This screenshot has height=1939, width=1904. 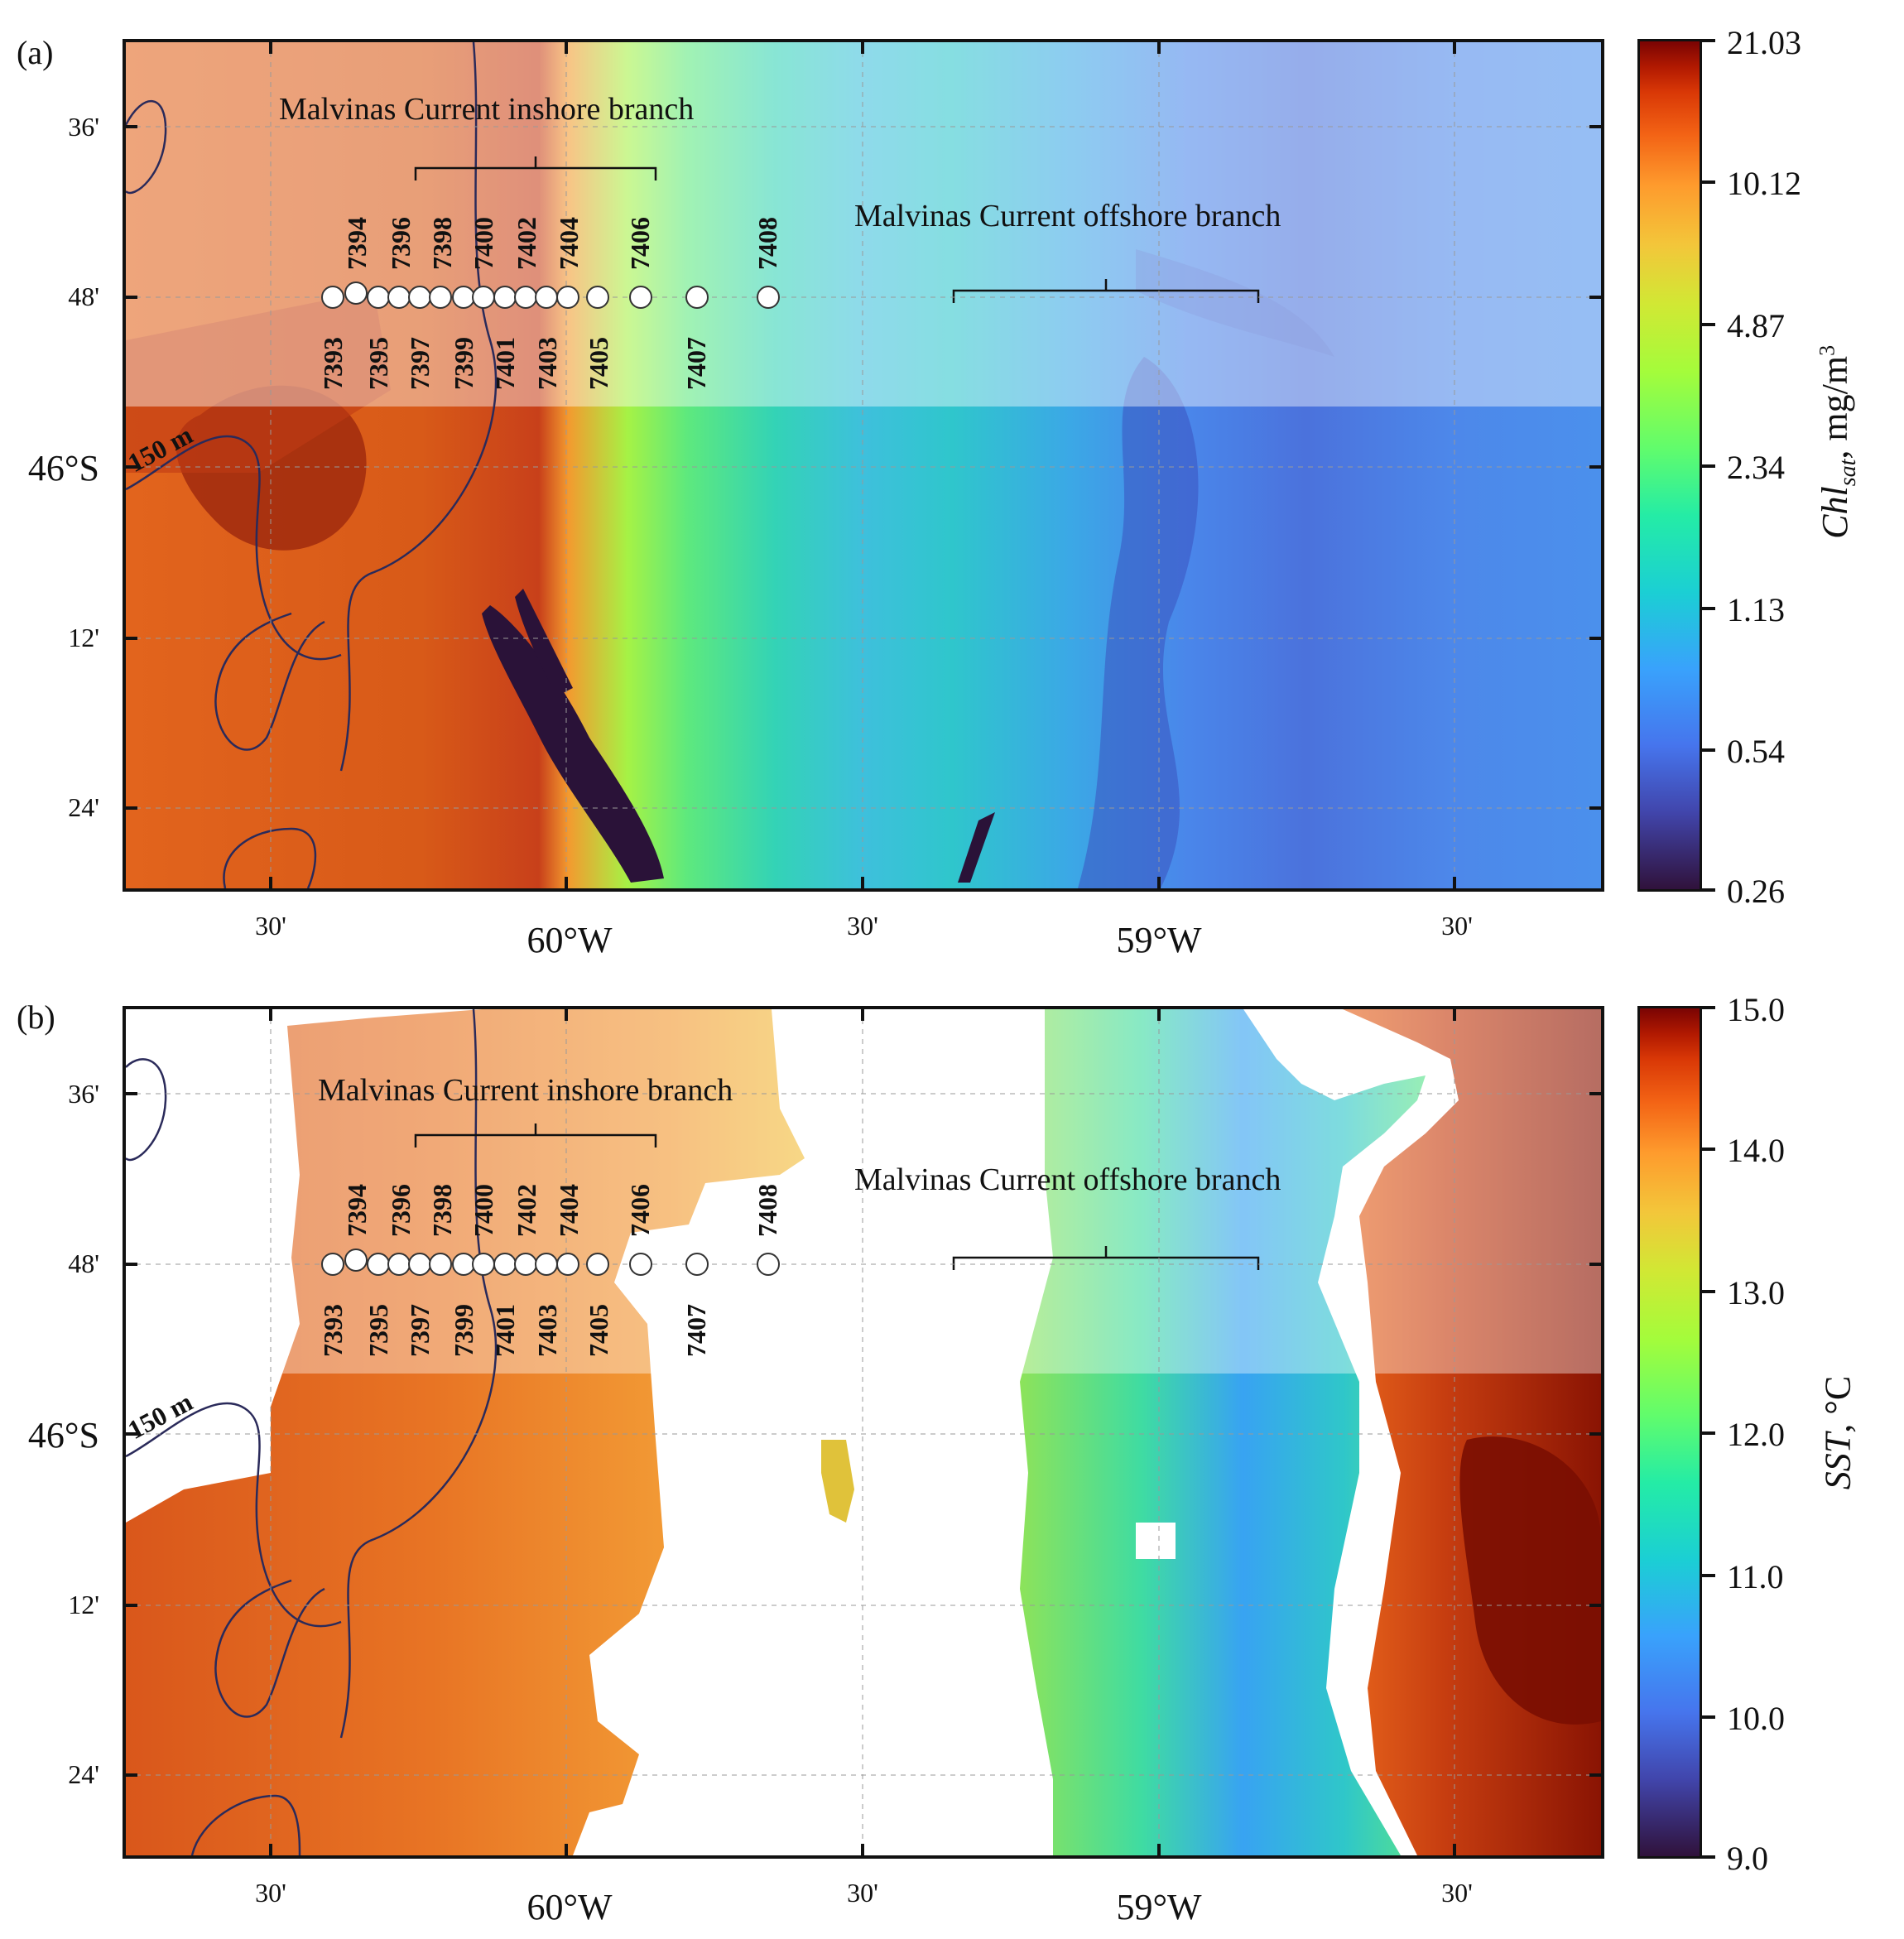 I want to click on lat-label: 12', so click(x=83, y=637).